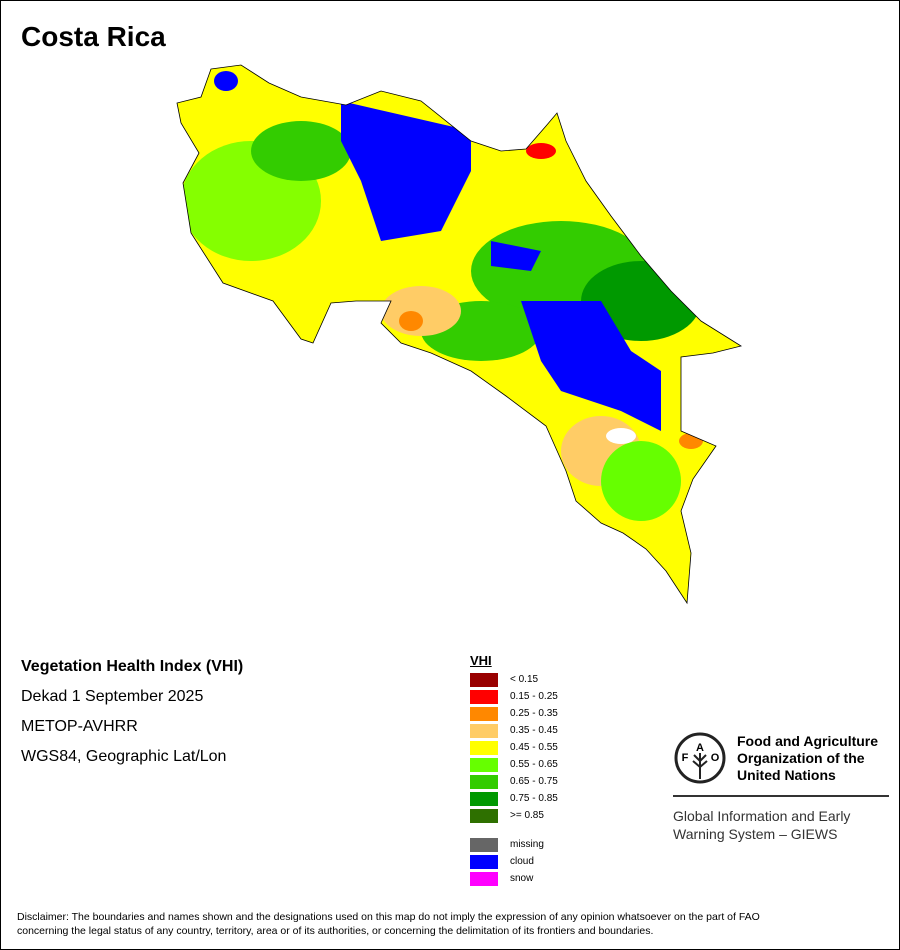  I want to click on org-name-line2: Organization of the, so click(801, 757).